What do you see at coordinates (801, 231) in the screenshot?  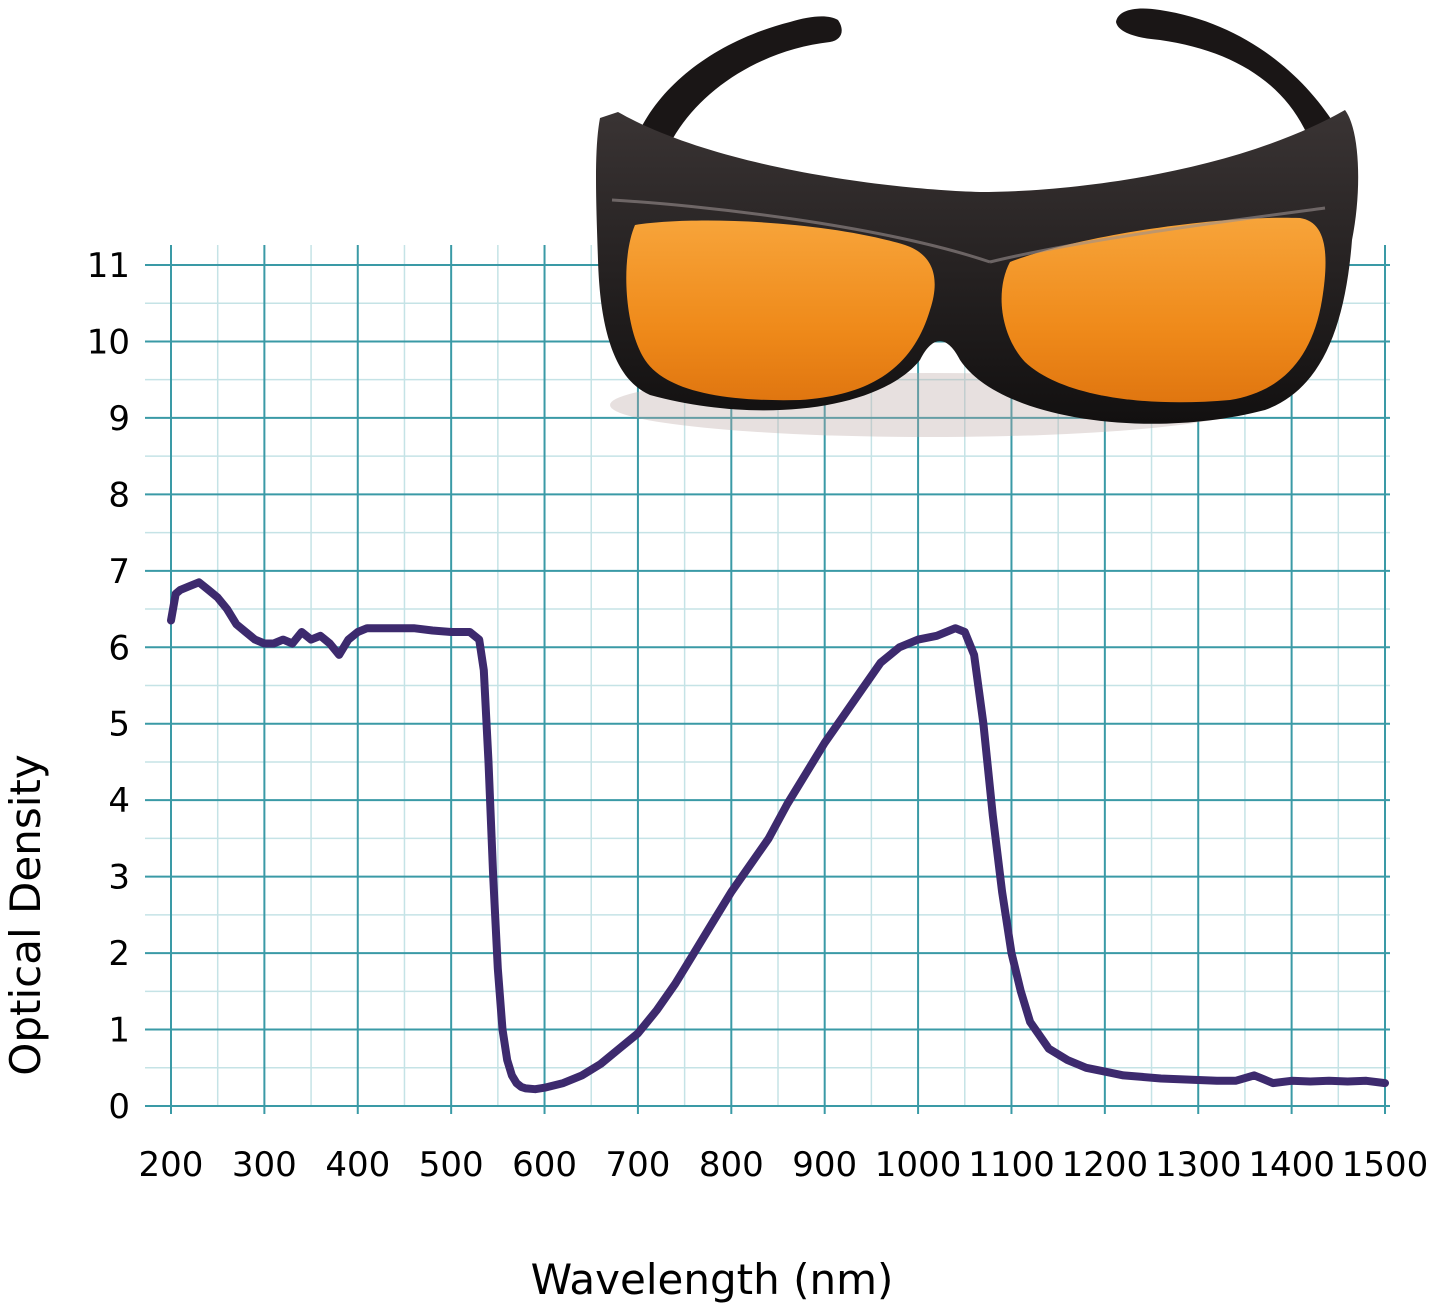 I see `bridge-highlight` at bounding box center [801, 231].